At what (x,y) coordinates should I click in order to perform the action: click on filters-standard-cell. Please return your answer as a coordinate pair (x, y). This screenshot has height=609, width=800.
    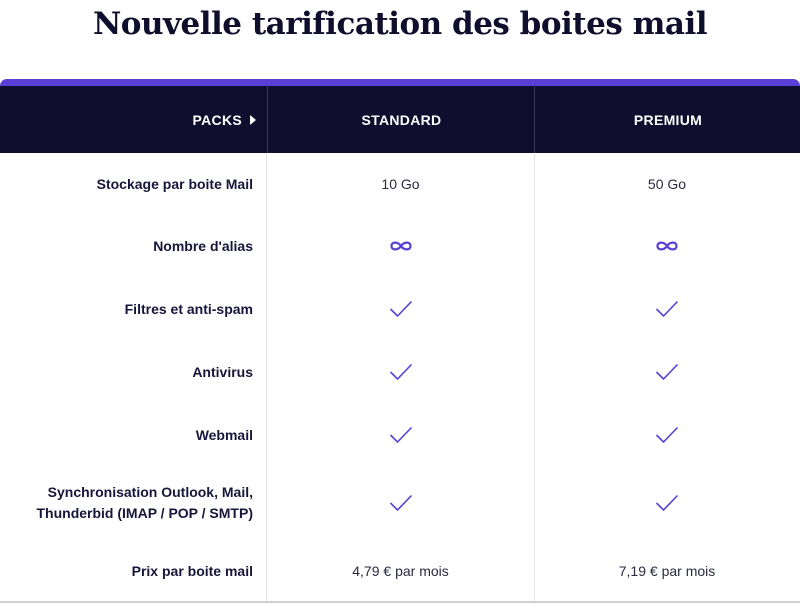
    Looking at the image, I should click on (400, 309).